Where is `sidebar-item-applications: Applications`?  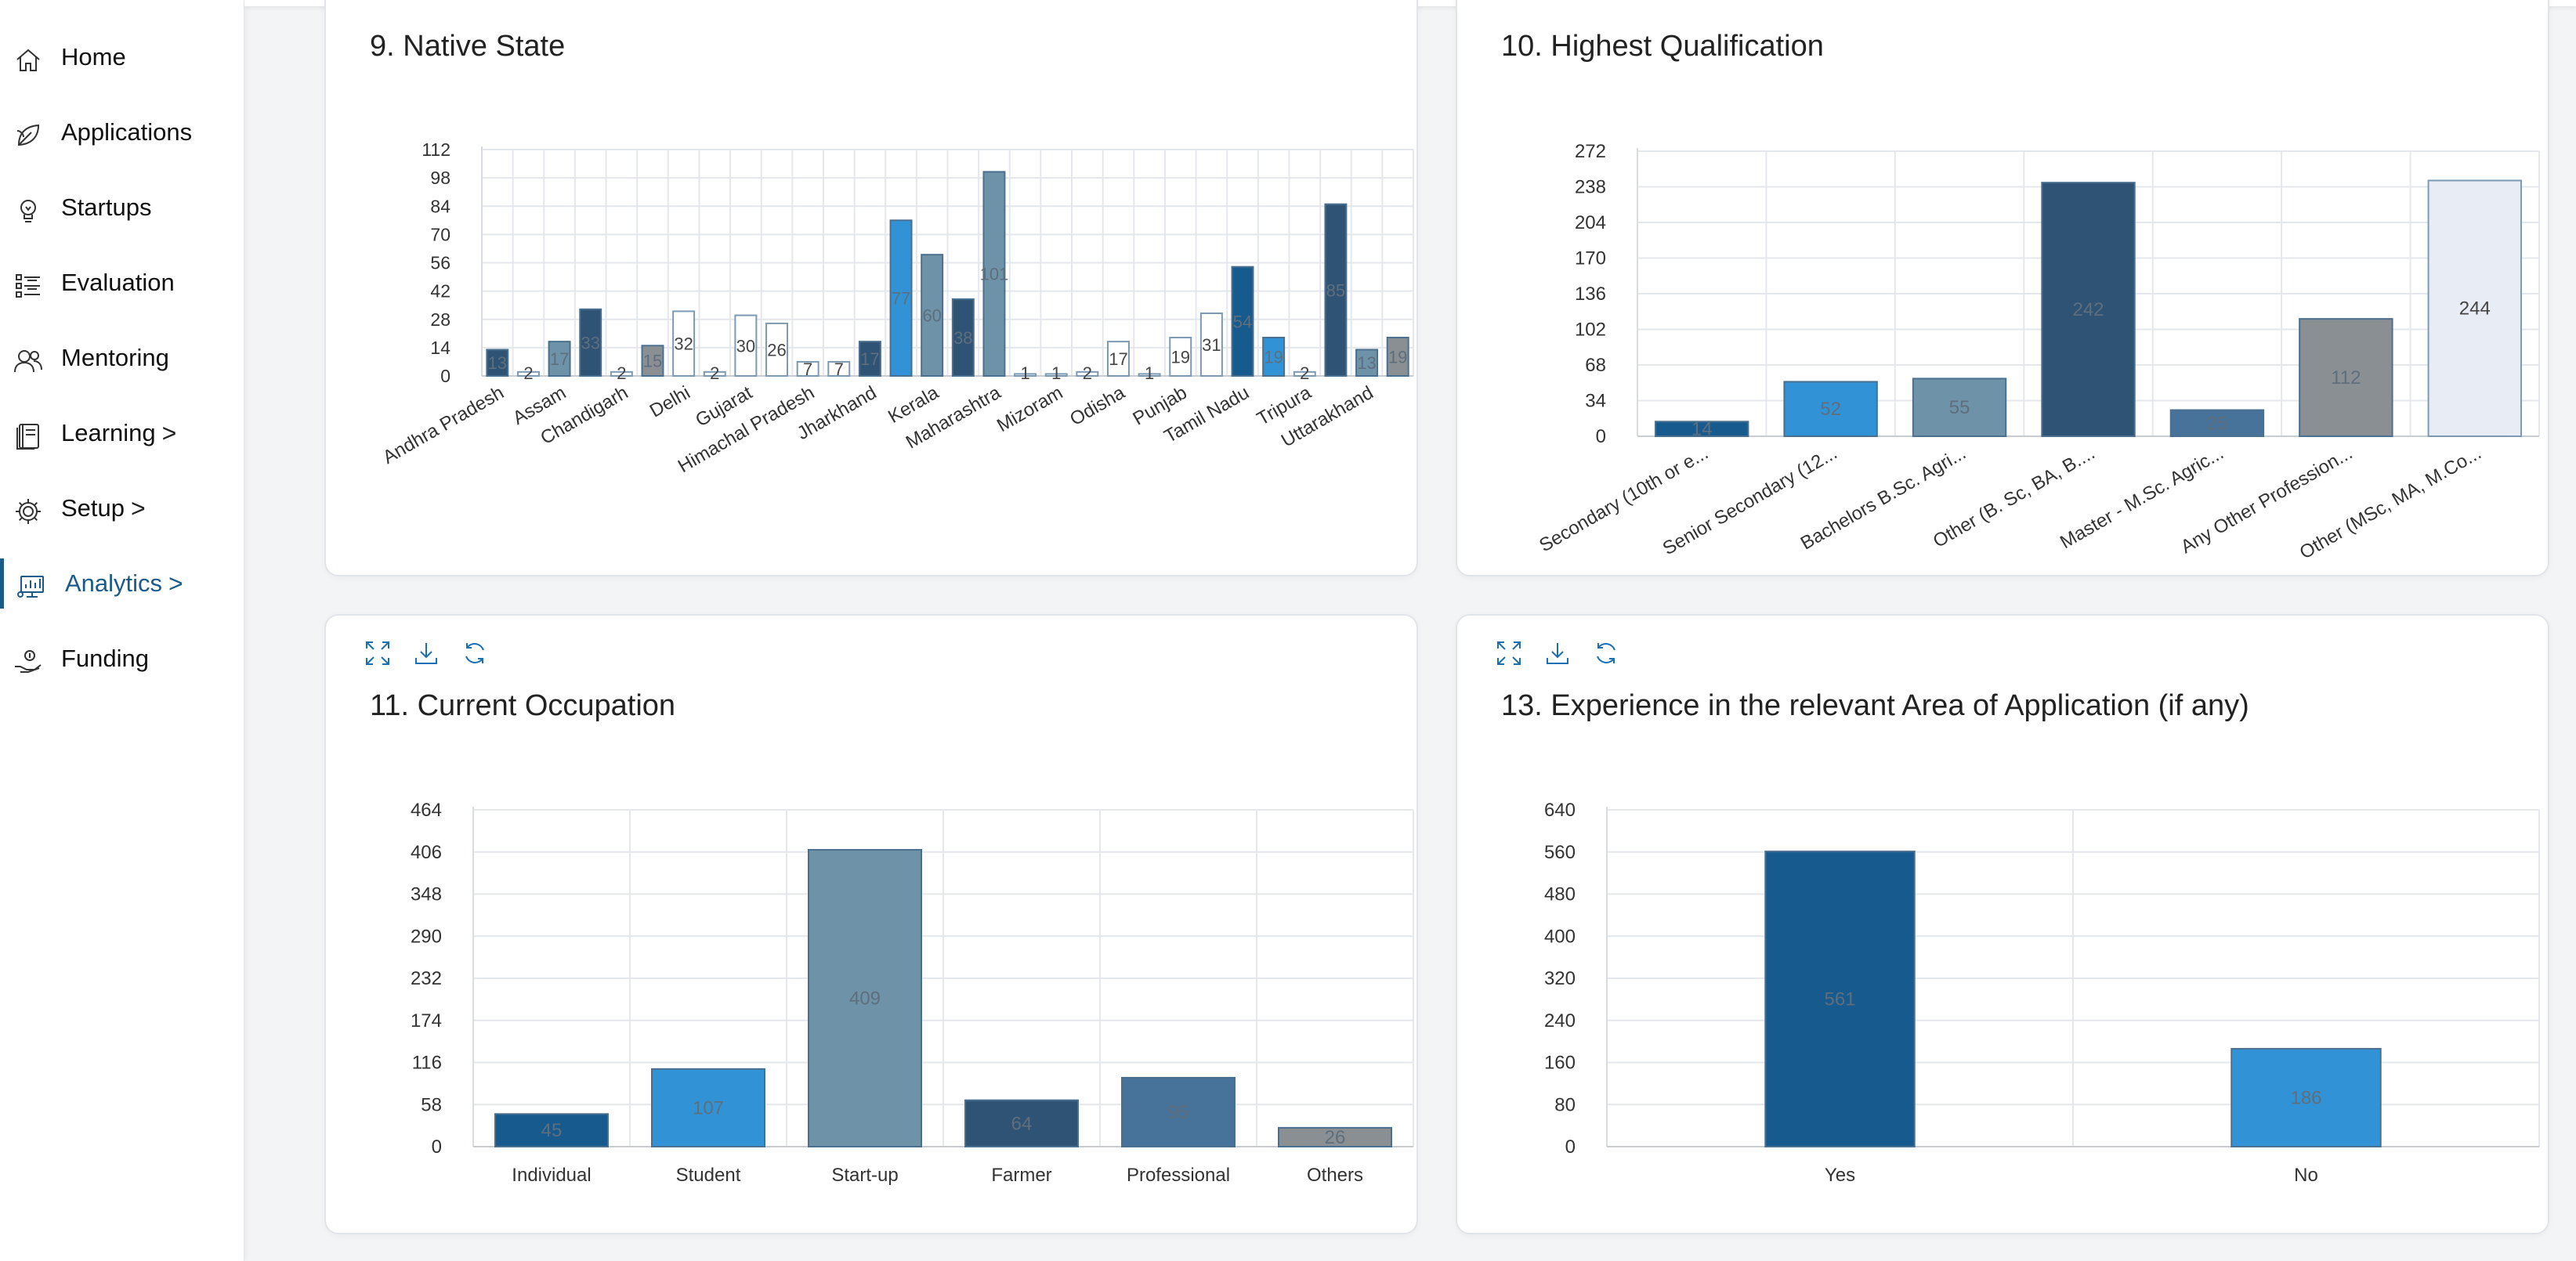 sidebar-item-applications: Applications is located at coordinates (122, 132).